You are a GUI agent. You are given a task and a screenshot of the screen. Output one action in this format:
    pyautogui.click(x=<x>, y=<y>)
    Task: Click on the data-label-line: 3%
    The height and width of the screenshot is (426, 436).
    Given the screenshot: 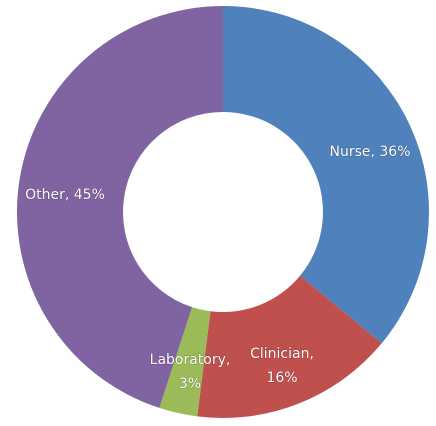 What is the action you would take?
    pyautogui.click(x=190, y=384)
    